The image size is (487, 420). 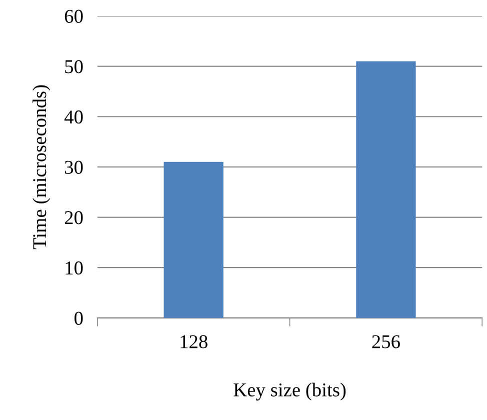 I want to click on y-tick-label: 60, so click(x=73, y=16).